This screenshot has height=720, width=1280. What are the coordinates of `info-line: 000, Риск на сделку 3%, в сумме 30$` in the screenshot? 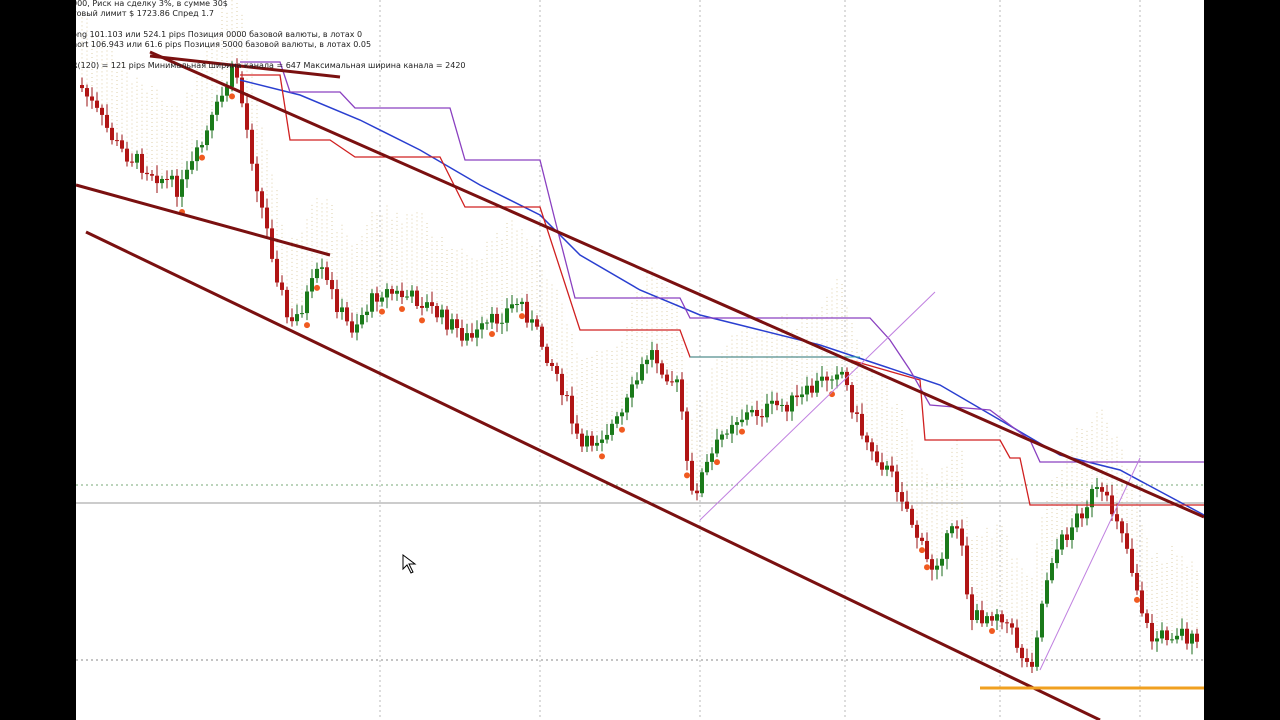 It's located at (150, 4).